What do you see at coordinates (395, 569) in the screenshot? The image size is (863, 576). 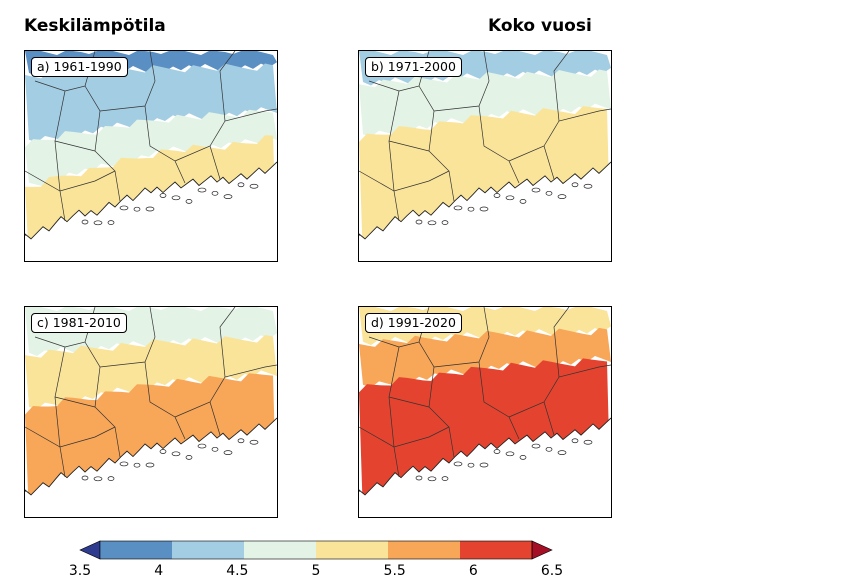 I see `colorbar-tick-label: 5.5` at bounding box center [395, 569].